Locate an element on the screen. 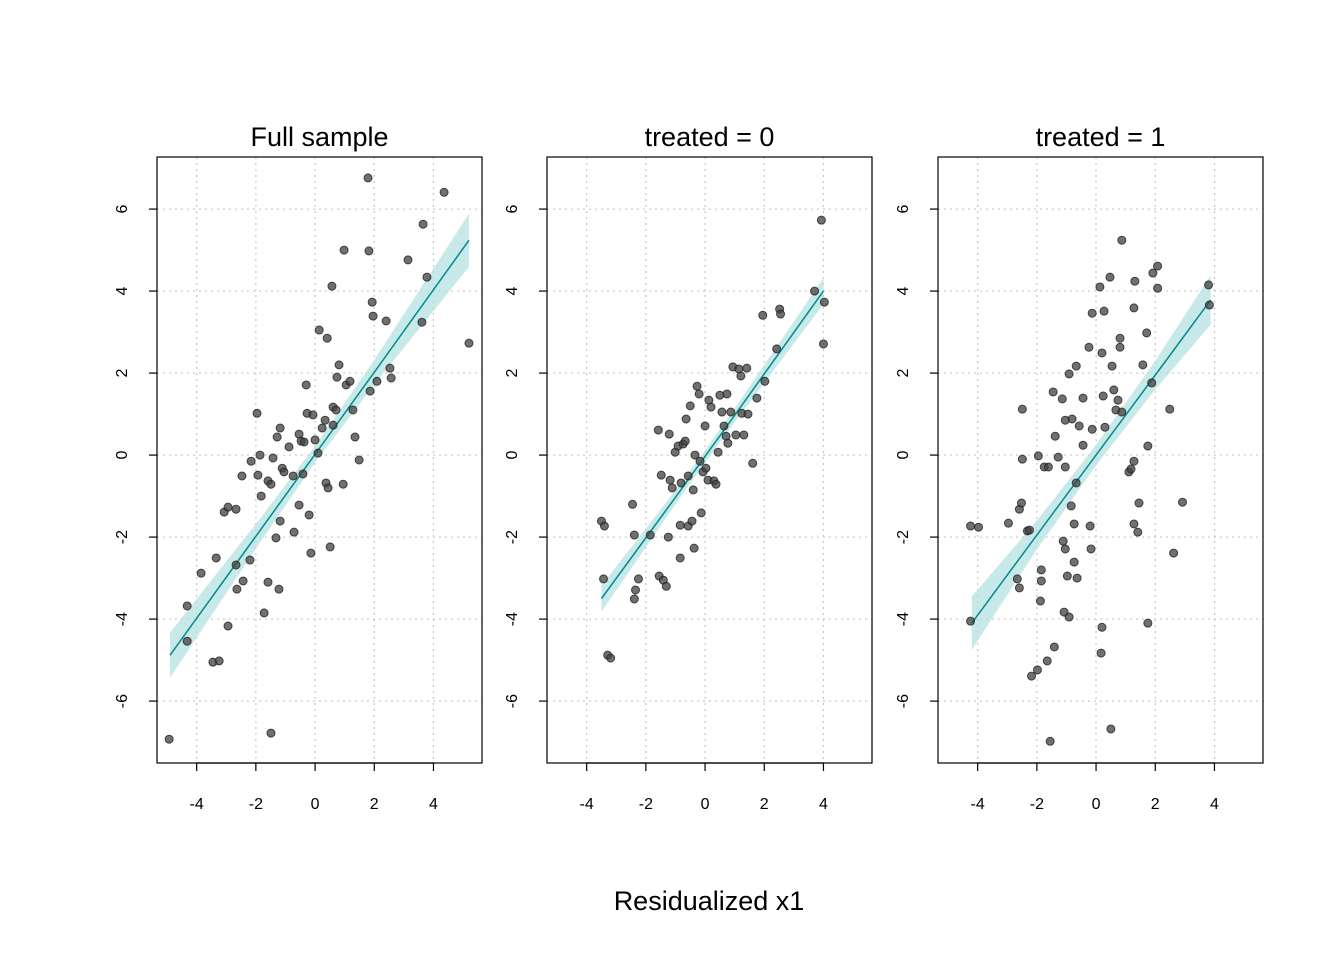 The width and height of the screenshot is (1344, 960). x-axis-label: Residualized x1 is located at coordinates (709, 901).